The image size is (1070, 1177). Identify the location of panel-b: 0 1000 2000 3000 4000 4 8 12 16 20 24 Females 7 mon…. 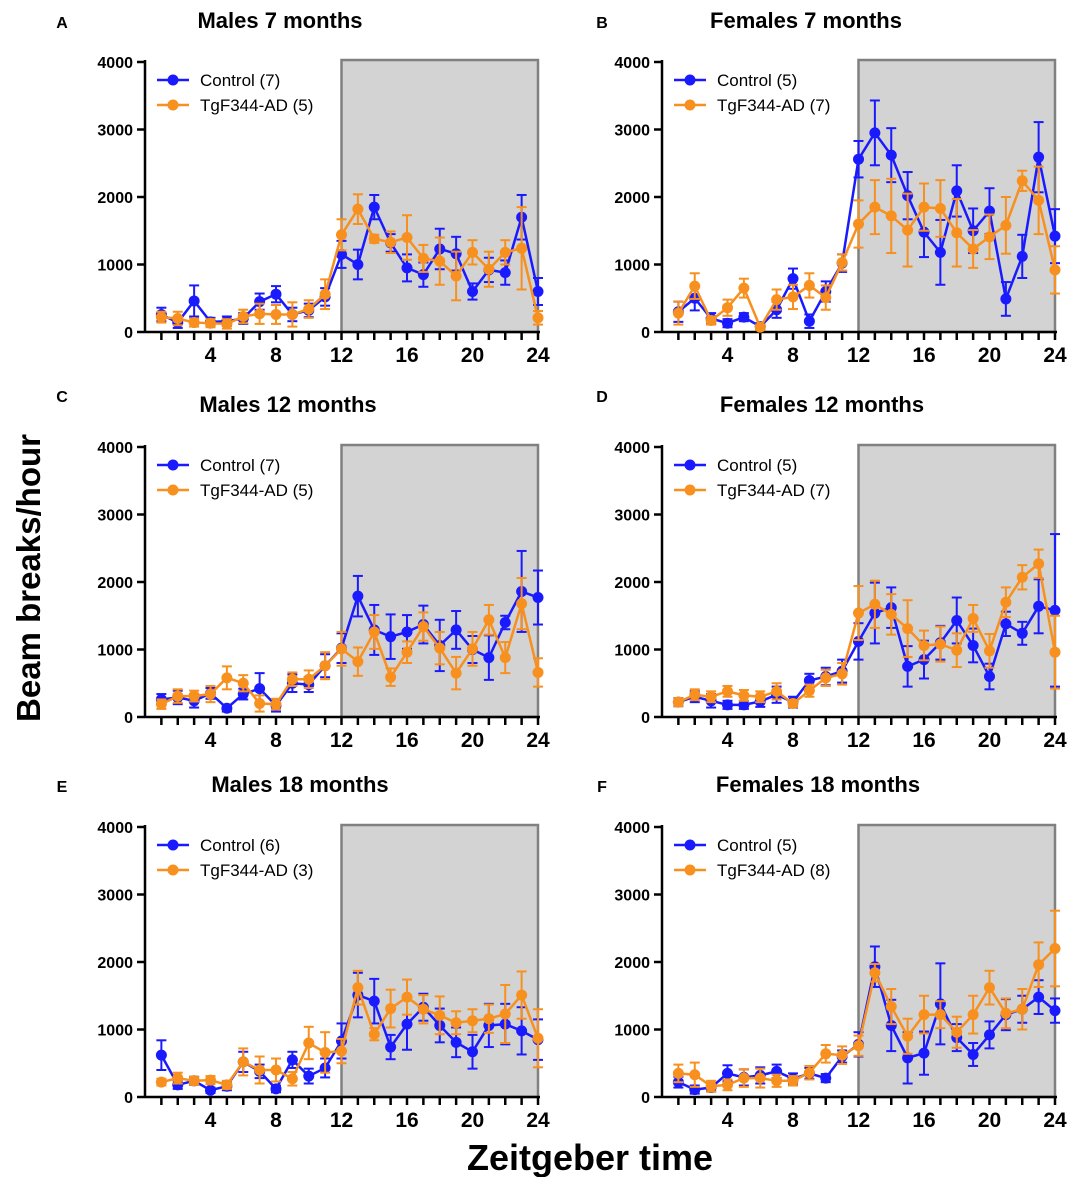
(831, 187).